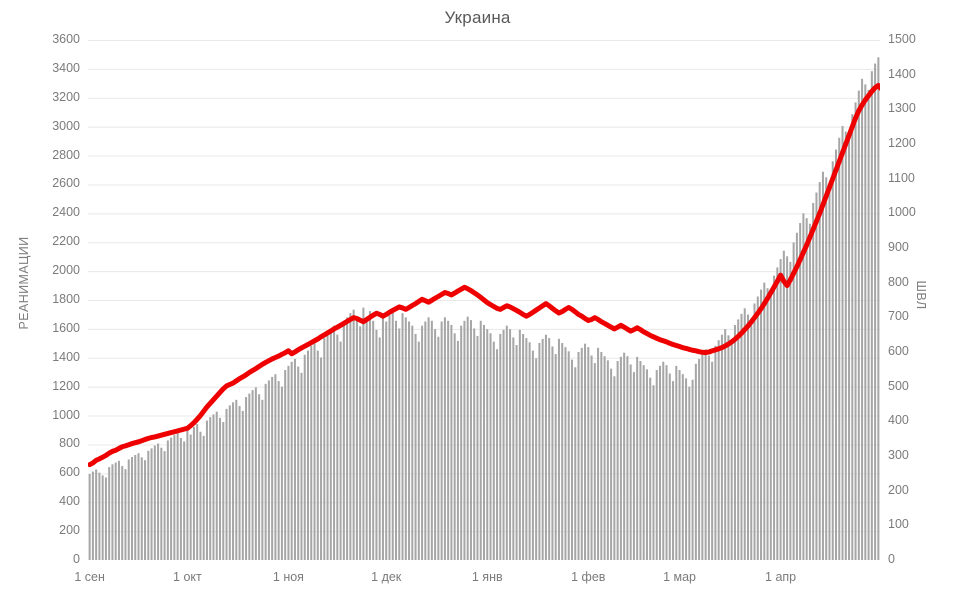 This screenshot has height=600, width=955. Describe the element at coordinates (898, 281) in the screenshot. I see `y-axis-right-tick-label: 800` at that location.